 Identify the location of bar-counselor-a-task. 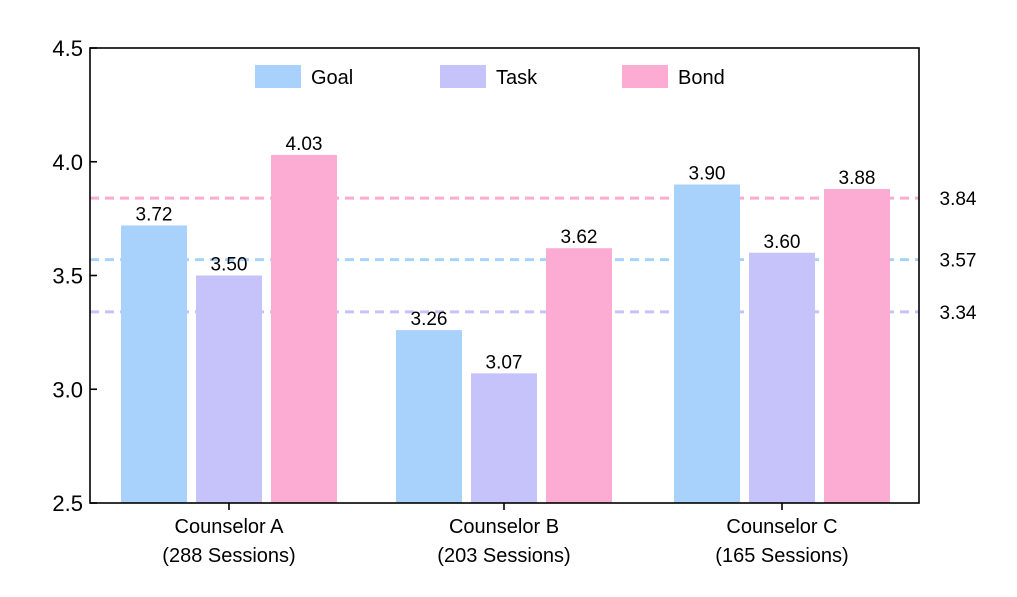
(229, 389).